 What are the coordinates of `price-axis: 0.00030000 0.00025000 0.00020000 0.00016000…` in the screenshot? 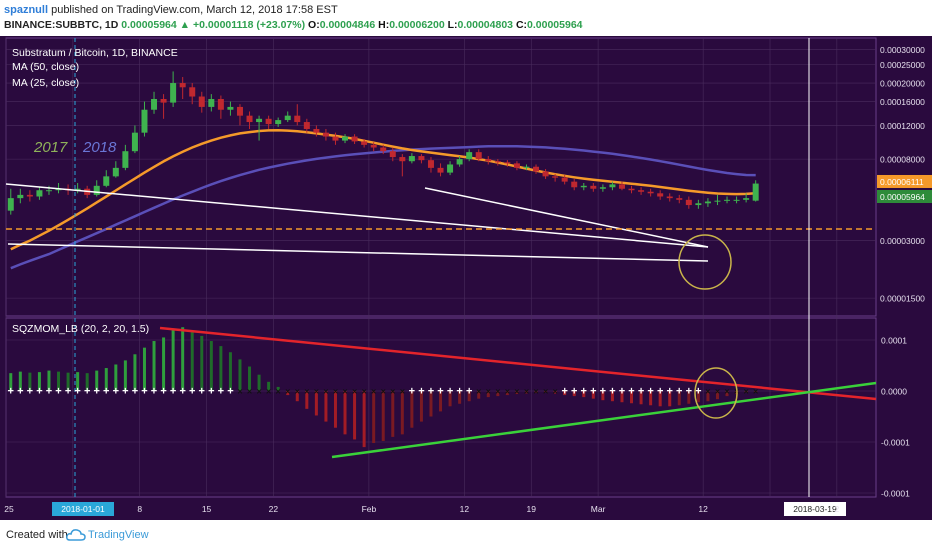 It's located at (904, 174).